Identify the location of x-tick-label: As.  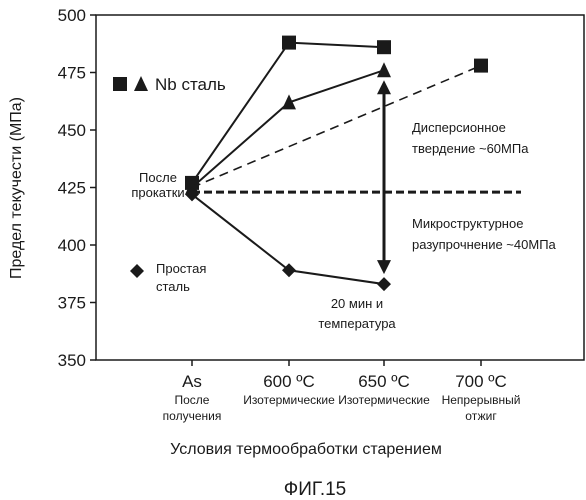
(192, 381).